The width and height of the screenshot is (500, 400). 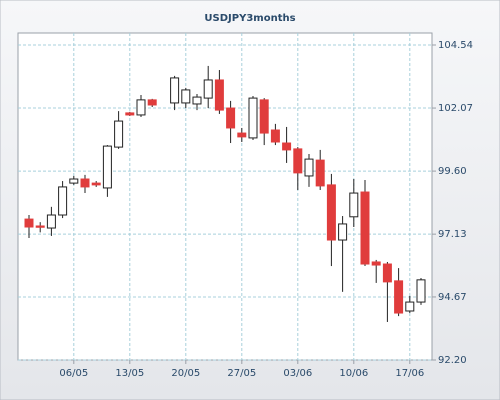 I want to click on y-tick-label: 104.54, so click(x=455, y=45).